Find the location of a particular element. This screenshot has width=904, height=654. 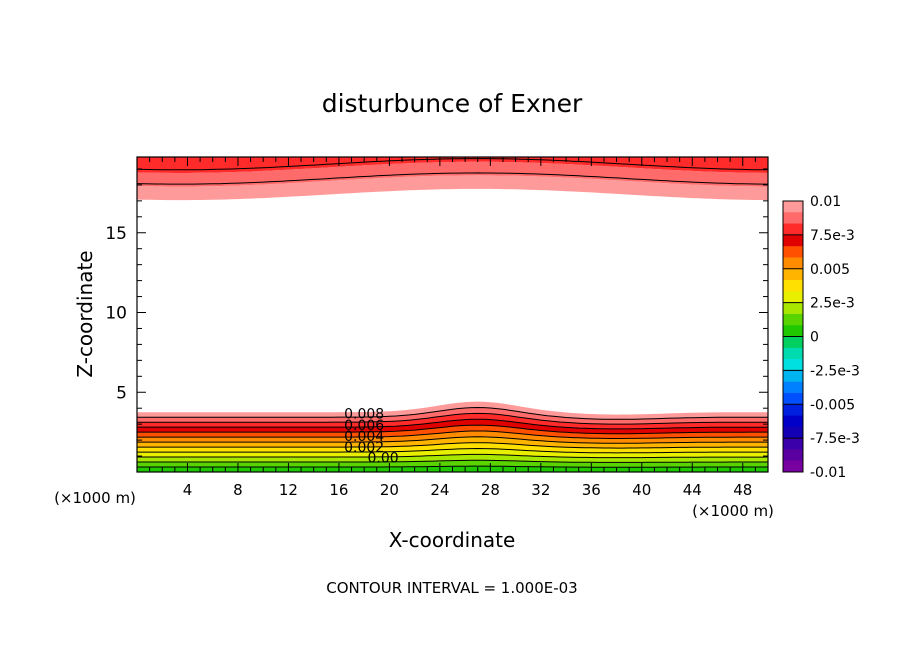

contour-interval-note: CONTOUR INTERVAL = 1.000E-03 is located at coordinates (451, 588).